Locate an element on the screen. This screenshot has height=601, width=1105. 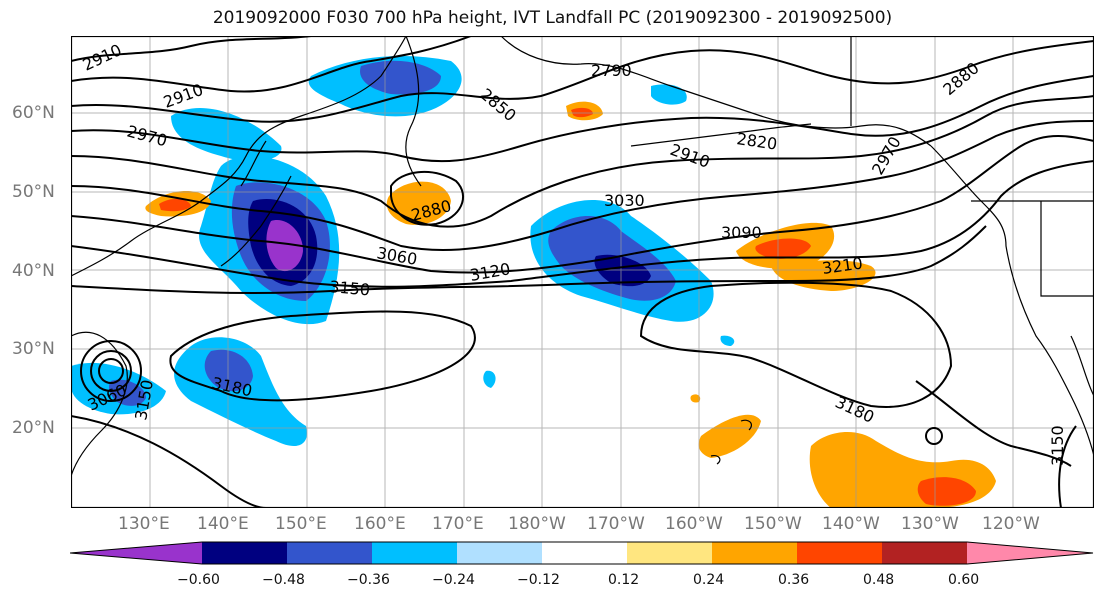
lon-label: 160°W is located at coordinates (694, 524).